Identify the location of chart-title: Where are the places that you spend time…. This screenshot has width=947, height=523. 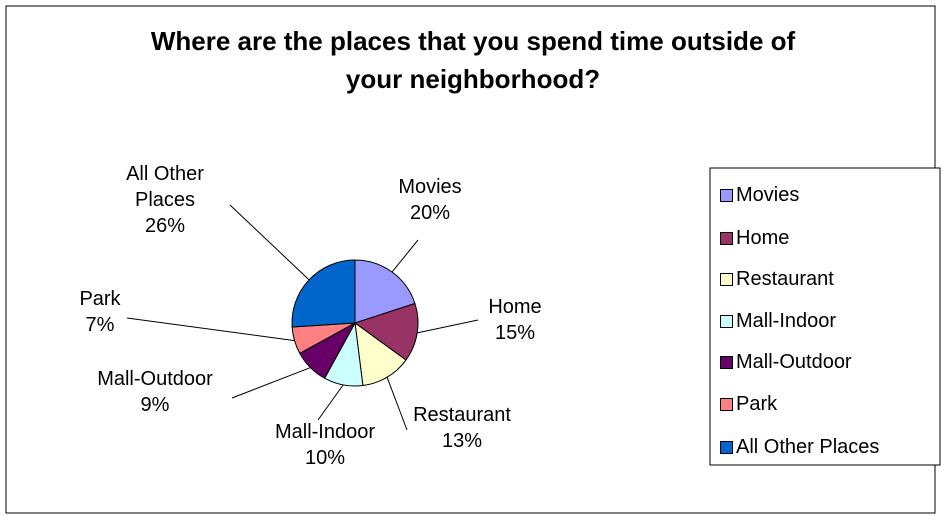
(473, 60).